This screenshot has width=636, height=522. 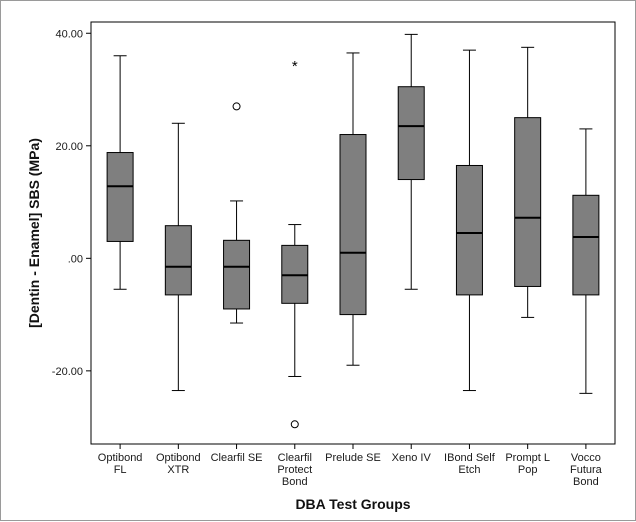 What do you see at coordinates (586, 458) in the screenshot?
I see `x-category-label-line: Vocco` at bounding box center [586, 458].